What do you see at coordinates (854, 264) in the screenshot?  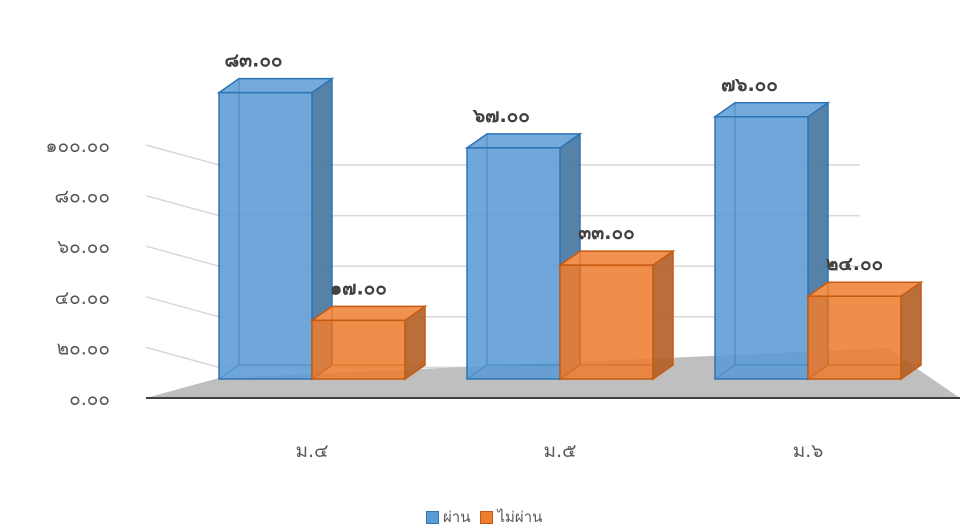 I see `data-label-fail-3: ๒๔.๐๐` at bounding box center [854, 264].